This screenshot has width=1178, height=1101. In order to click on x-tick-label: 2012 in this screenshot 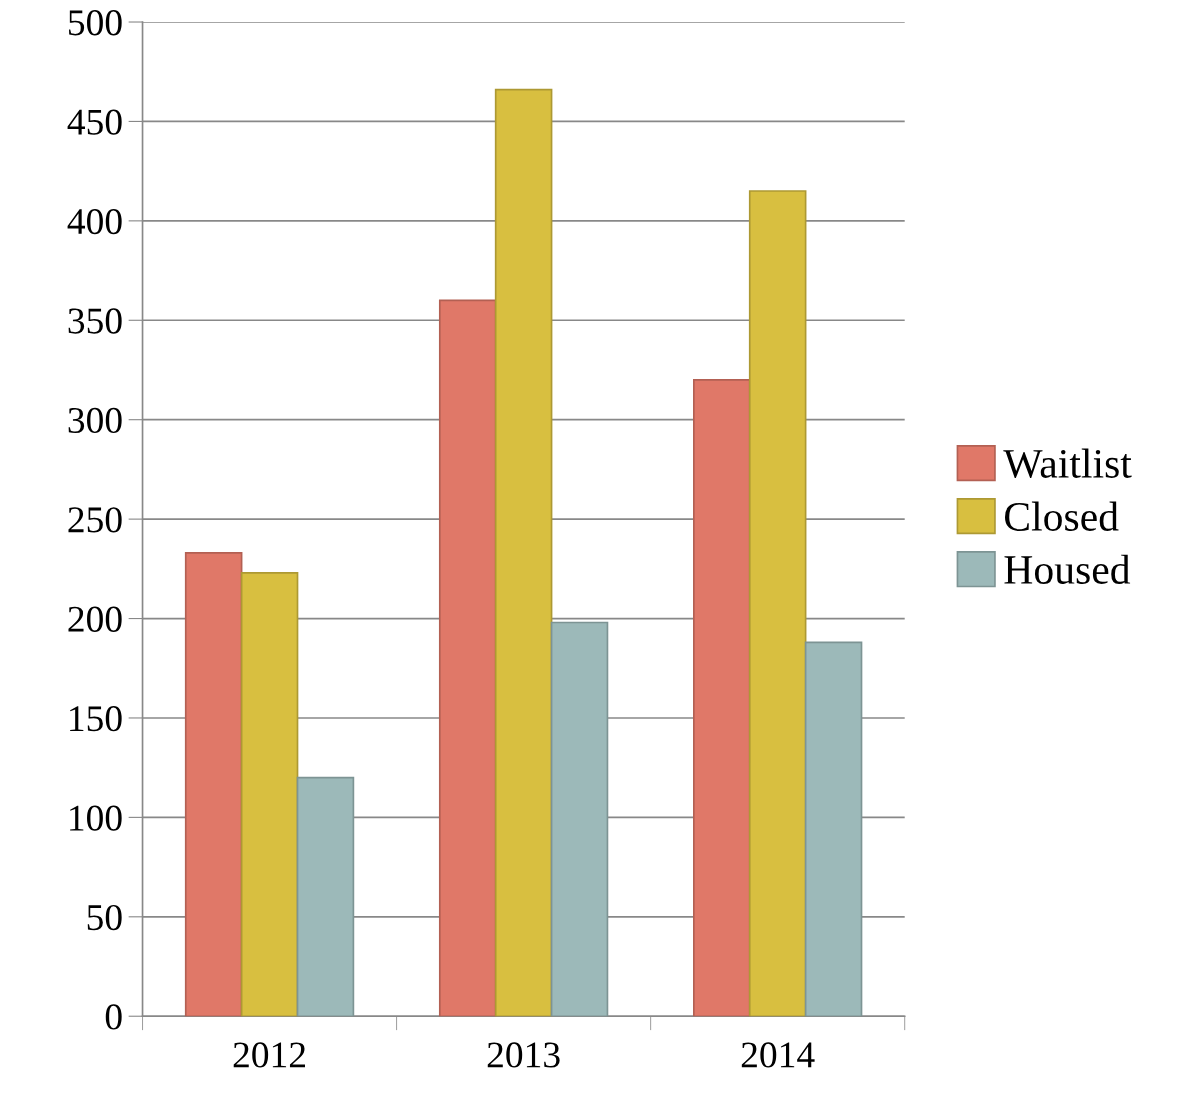, I will do `click(269, 1055)`.